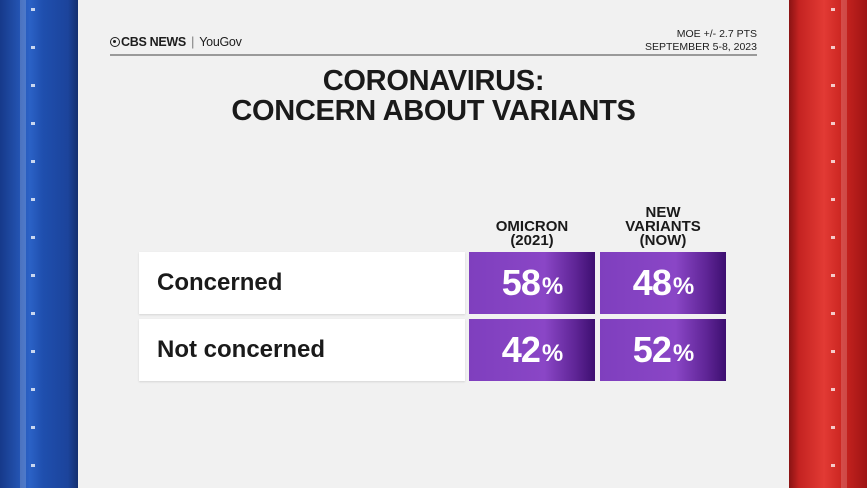 This screenshot has width=867, height=488. What do you see at coordinates (73, 244) in the screenshot?
I see `left-stripe-shade` at bounding box center [73, 244].